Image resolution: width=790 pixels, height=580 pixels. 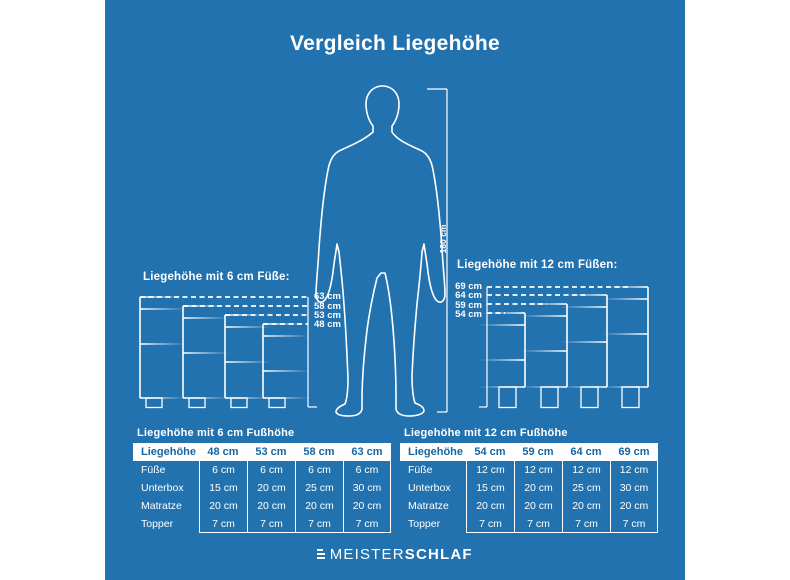 What do you see at coordinates (634, 452) in the screenshot?
I see `table-header-cell: 69 cm` at bounding box center [634, 452].